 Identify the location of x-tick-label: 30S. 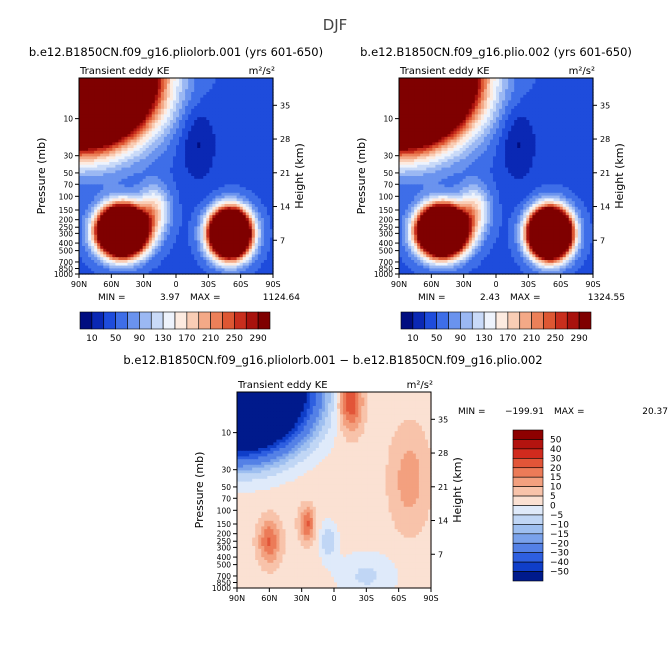
(208, 284).